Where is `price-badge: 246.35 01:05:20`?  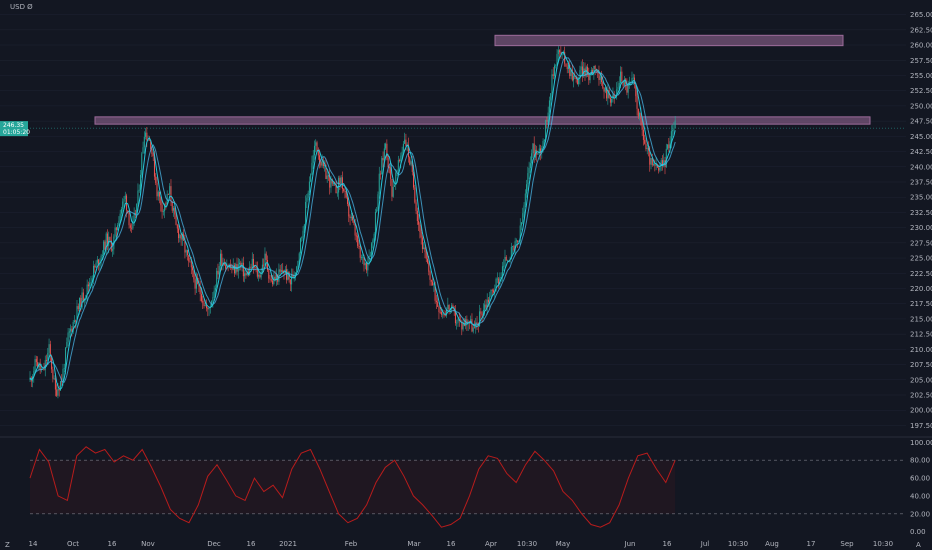 price-badge: 246.35 01:05:20 is located at coordinates (15, 129).